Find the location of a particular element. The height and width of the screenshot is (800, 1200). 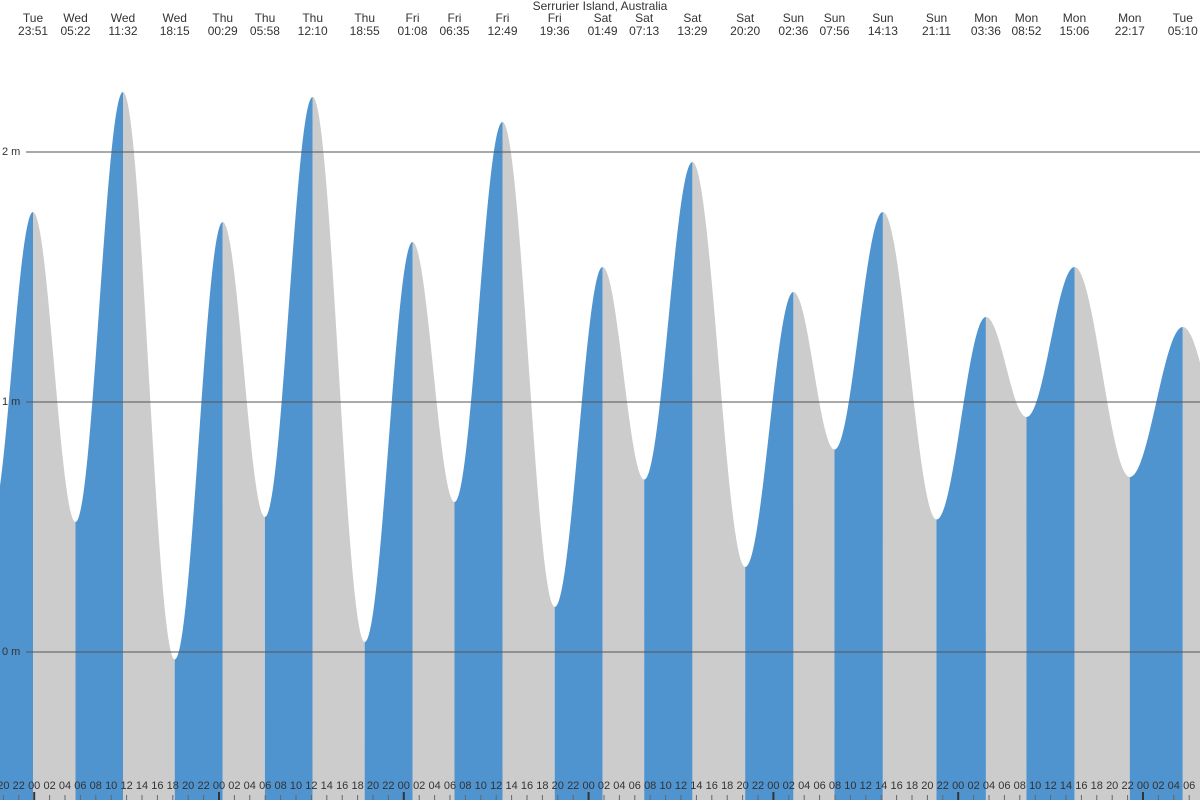

extreme-time: 18:55 is located at coordinates (365, 31).